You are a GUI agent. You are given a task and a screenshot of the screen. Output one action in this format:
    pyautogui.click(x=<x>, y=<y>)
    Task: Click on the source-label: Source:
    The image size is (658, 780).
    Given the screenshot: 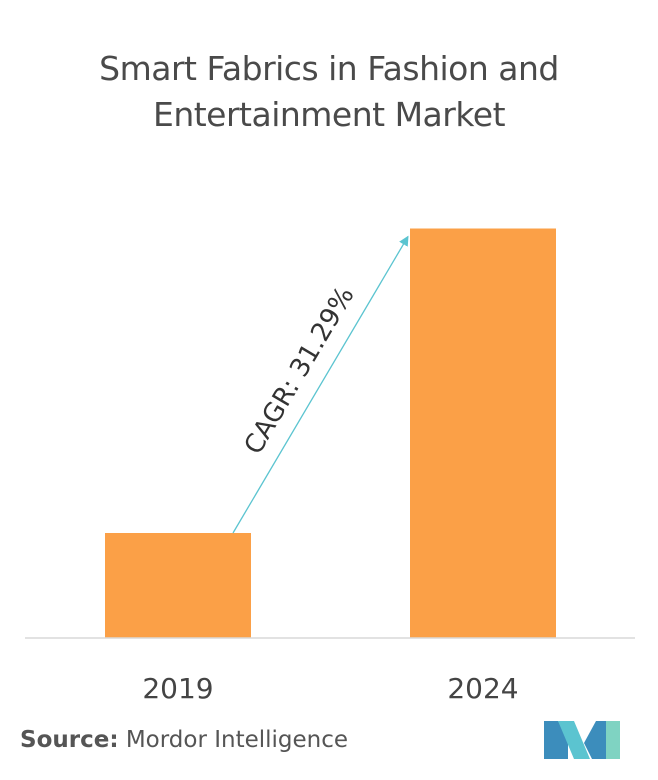 What is the action you would take?
    pyautogui.click(x=69, y=740)
    